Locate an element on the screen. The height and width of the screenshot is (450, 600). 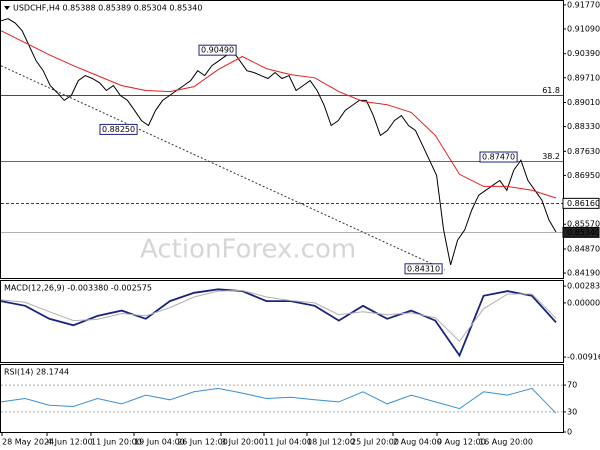
y-tick-label: 0.90390 is located at coordinates (583, 53).